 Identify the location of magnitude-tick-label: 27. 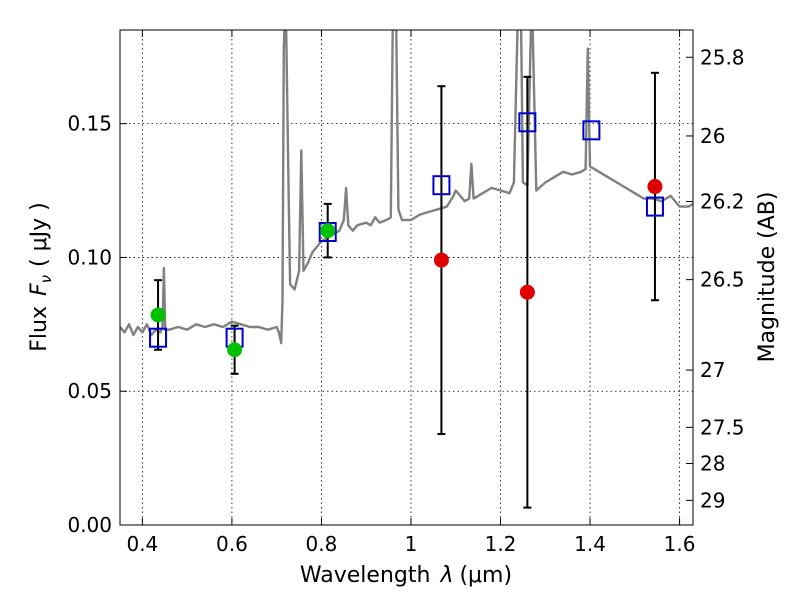
(712, 370).